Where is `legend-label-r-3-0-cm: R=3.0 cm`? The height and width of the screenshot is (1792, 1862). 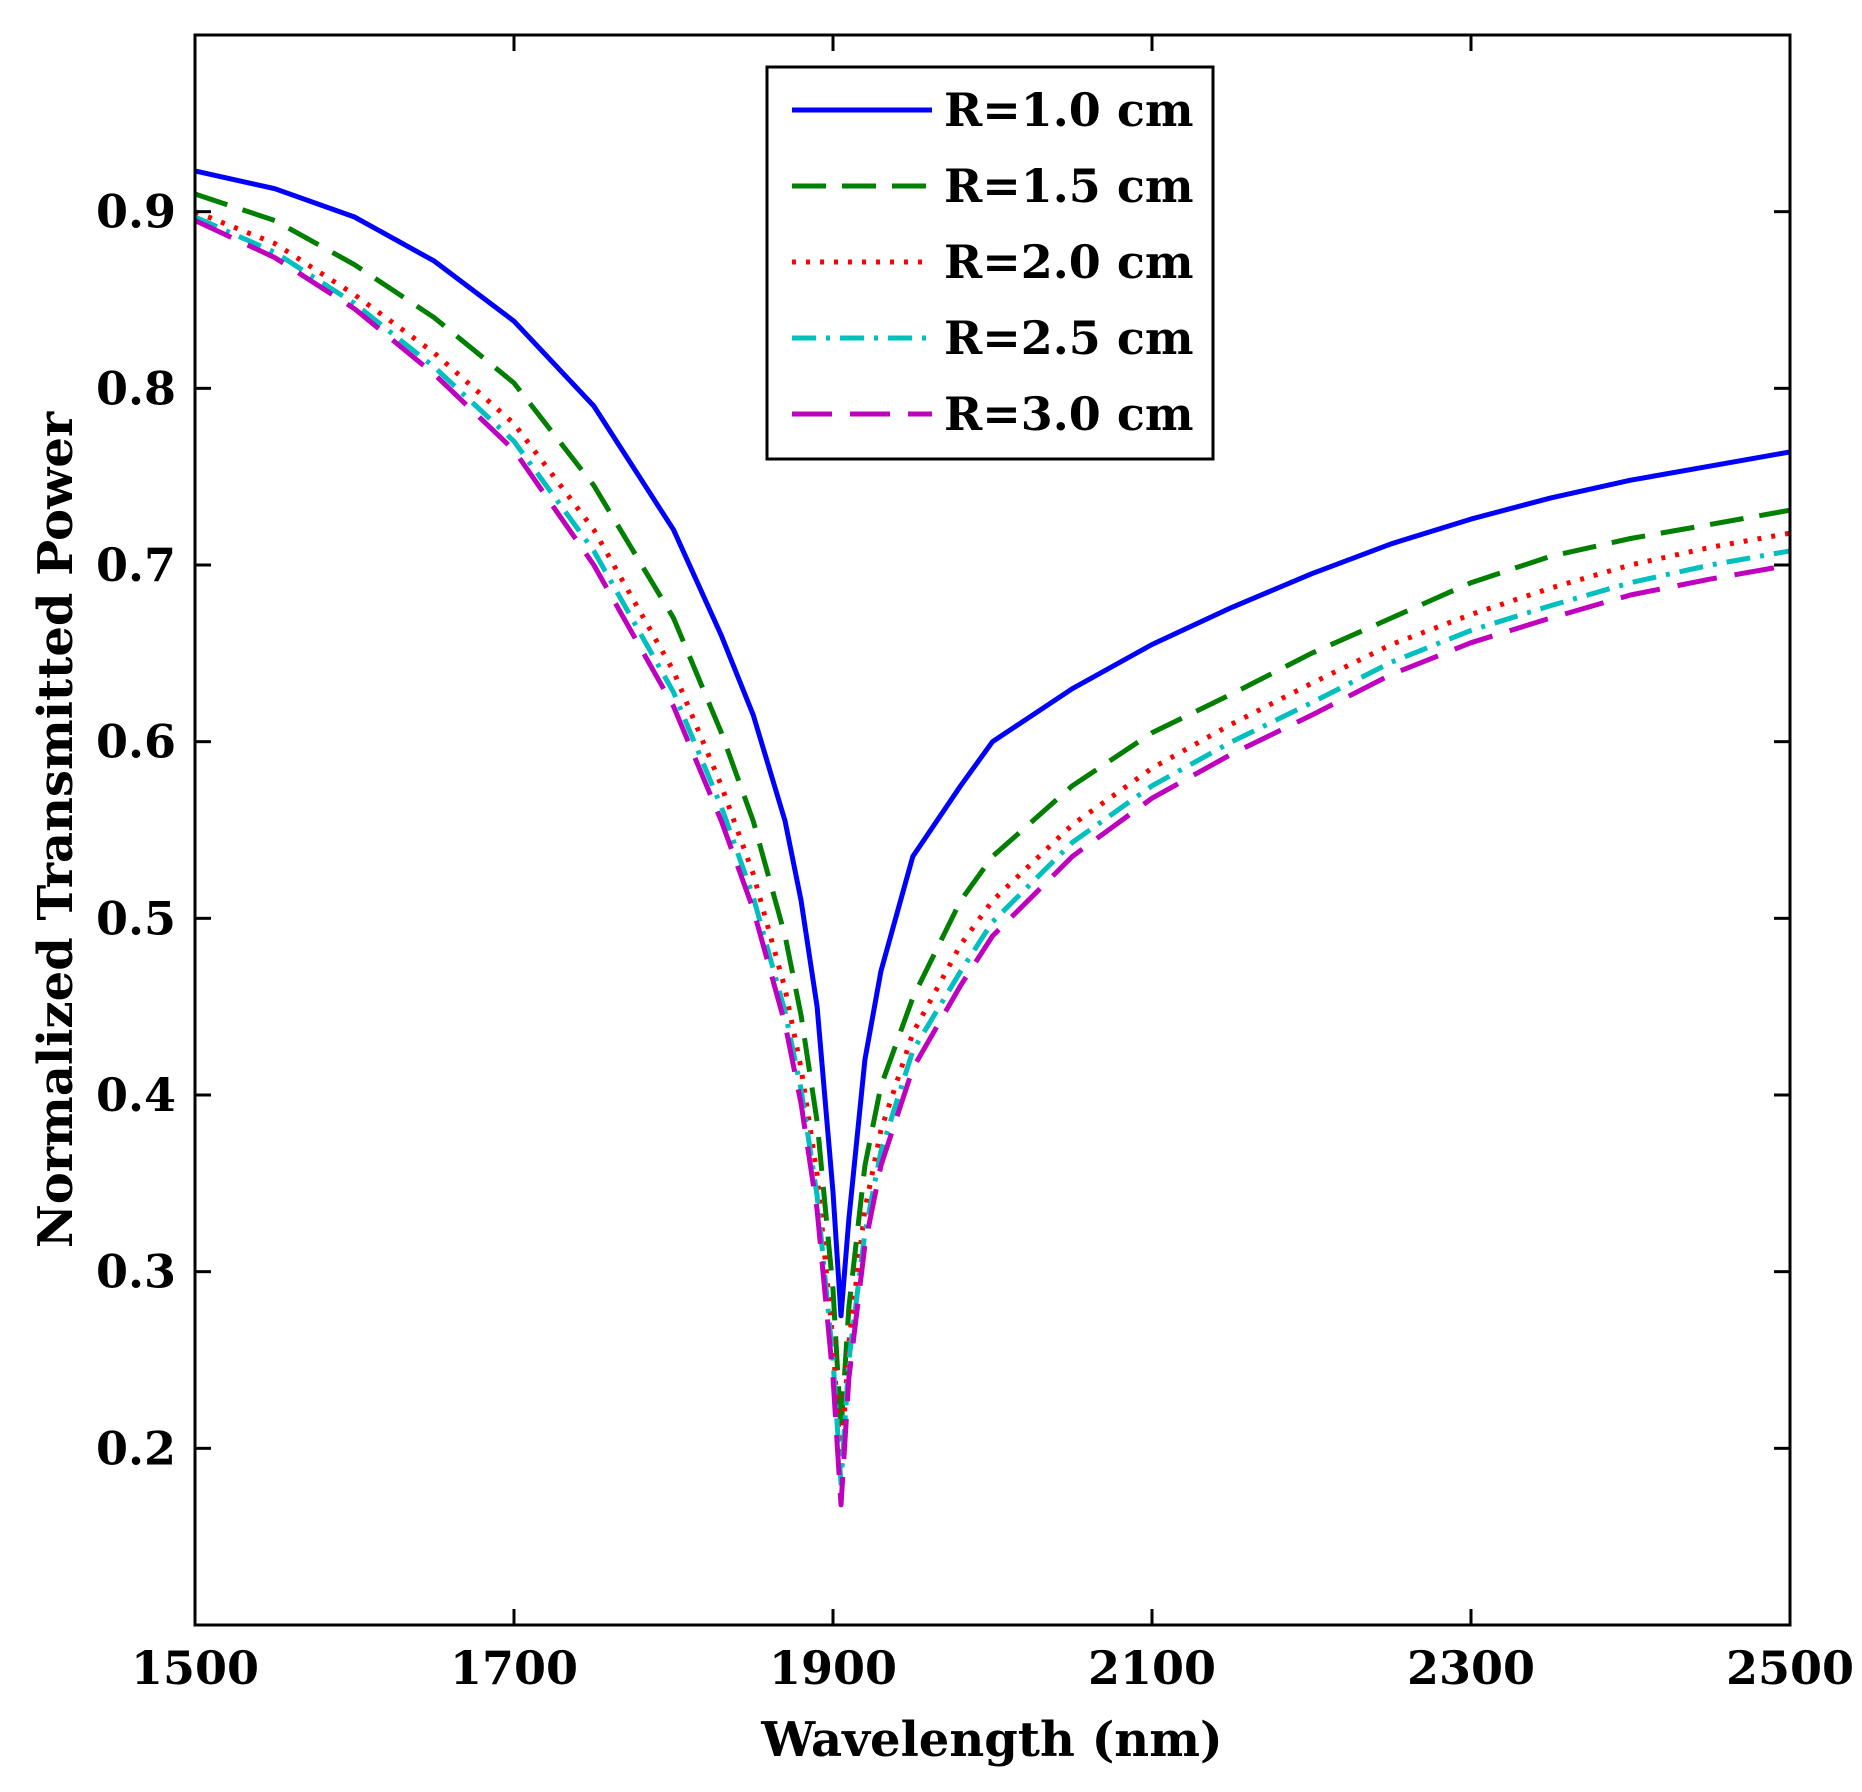
legend-label-r-3-0-cm: R=3.0 cm is located at coordinates (1069, 414).